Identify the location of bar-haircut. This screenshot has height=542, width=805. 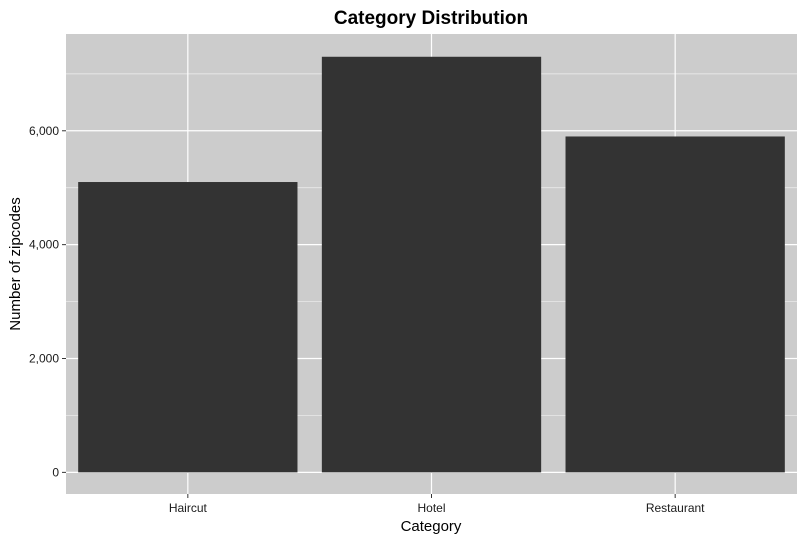
(188, 327).